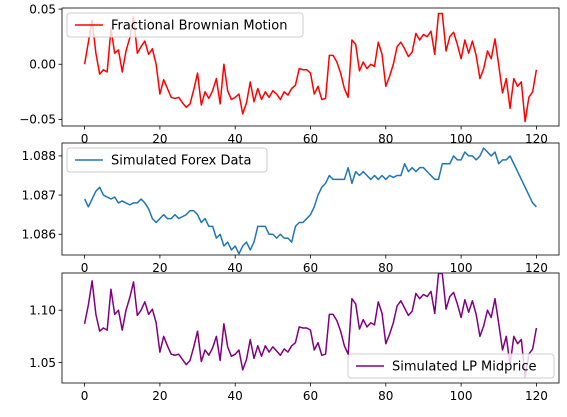 The width and height of the screenshot is (567, 417). Describe the element at coordinates (42, 65) in the screenshot. I see `y-tick-label: 0.00` at that location.